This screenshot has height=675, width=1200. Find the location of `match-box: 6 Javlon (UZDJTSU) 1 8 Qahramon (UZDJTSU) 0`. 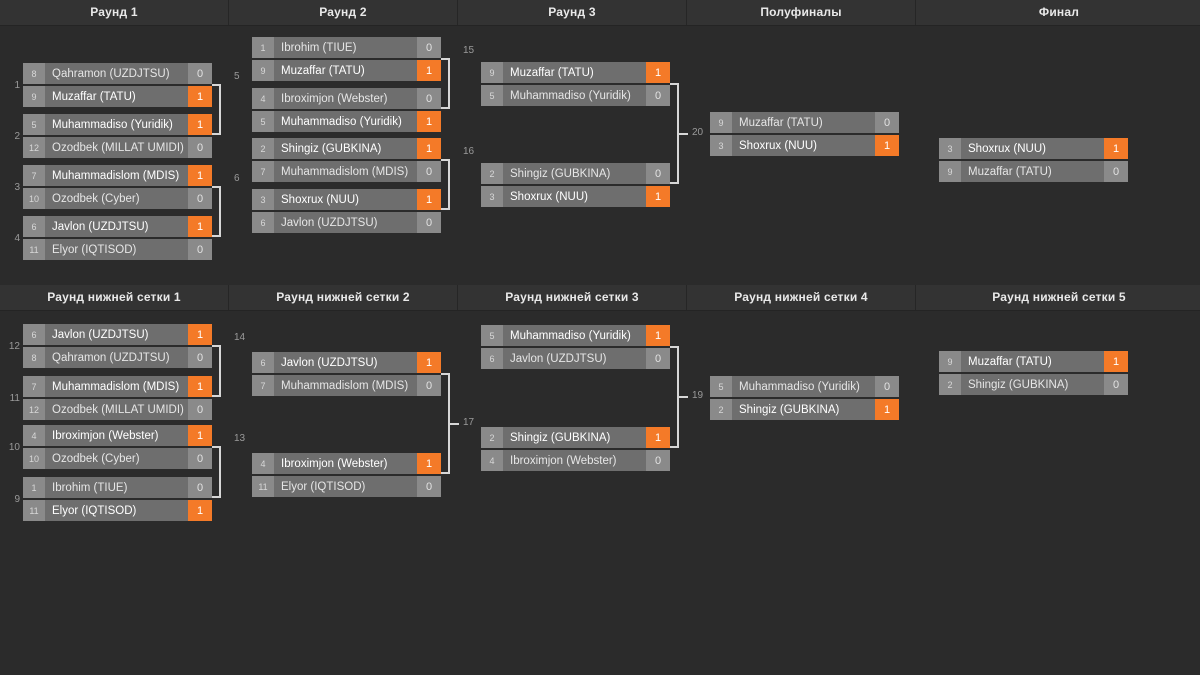

match-box: 6 Javlon (UZDJTSU) 1 8 Qahramon (UZDJTSU) 0 is located at coordinates (117, 346).